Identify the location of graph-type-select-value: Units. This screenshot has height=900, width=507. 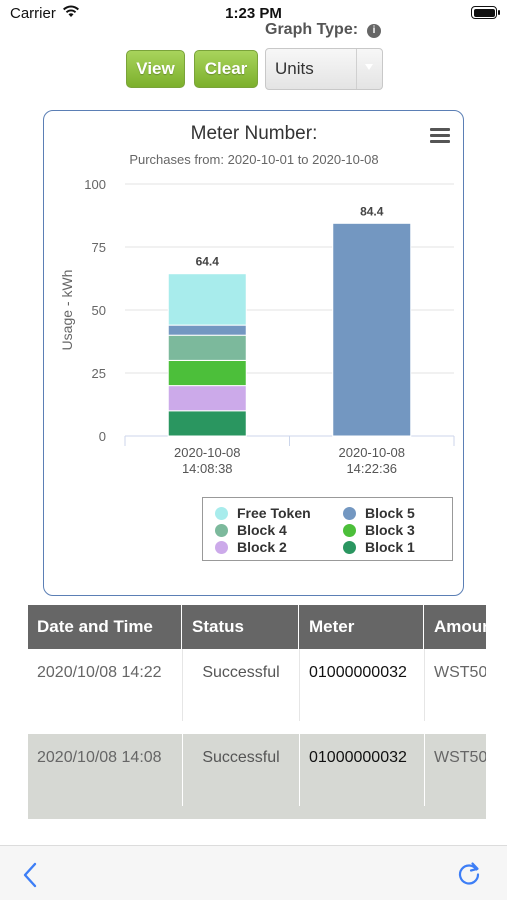
(294, 68).